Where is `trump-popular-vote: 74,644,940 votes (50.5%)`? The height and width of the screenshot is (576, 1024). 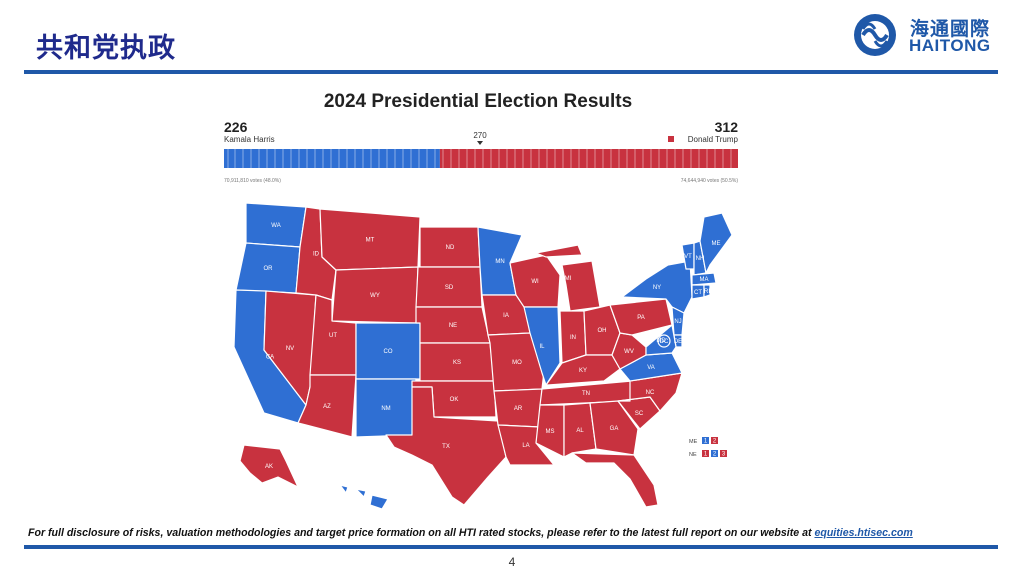 trump-popular-vote: 74,644,940 votes (50.5%) is located at coordinates (710, 181).